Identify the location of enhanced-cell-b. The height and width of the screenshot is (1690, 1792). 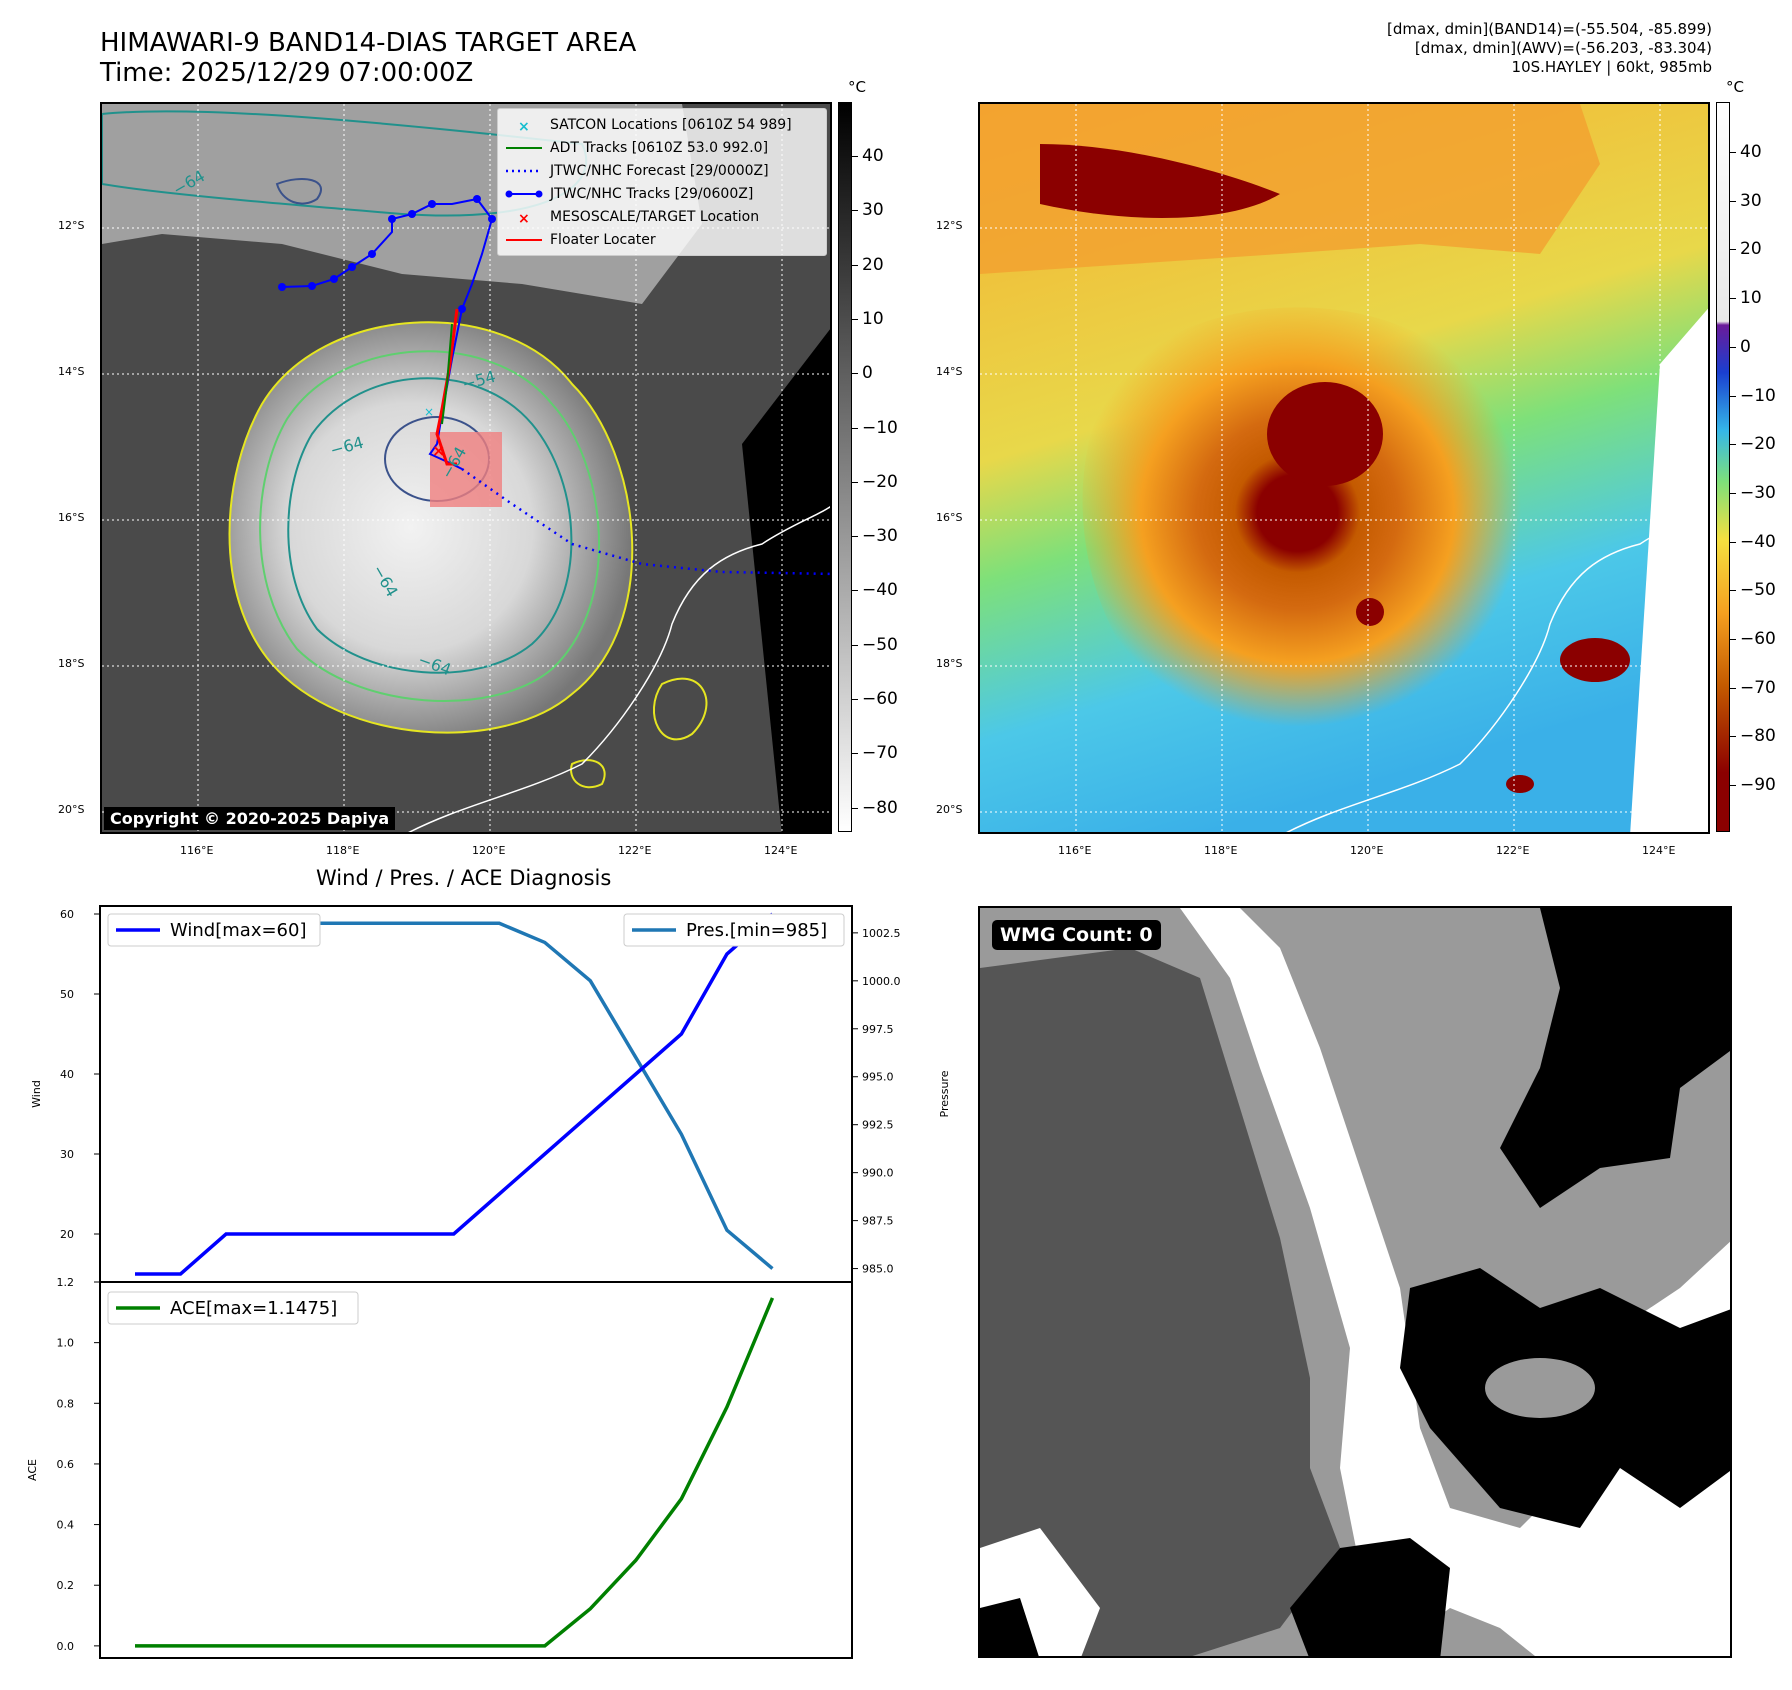
(1595, 660).